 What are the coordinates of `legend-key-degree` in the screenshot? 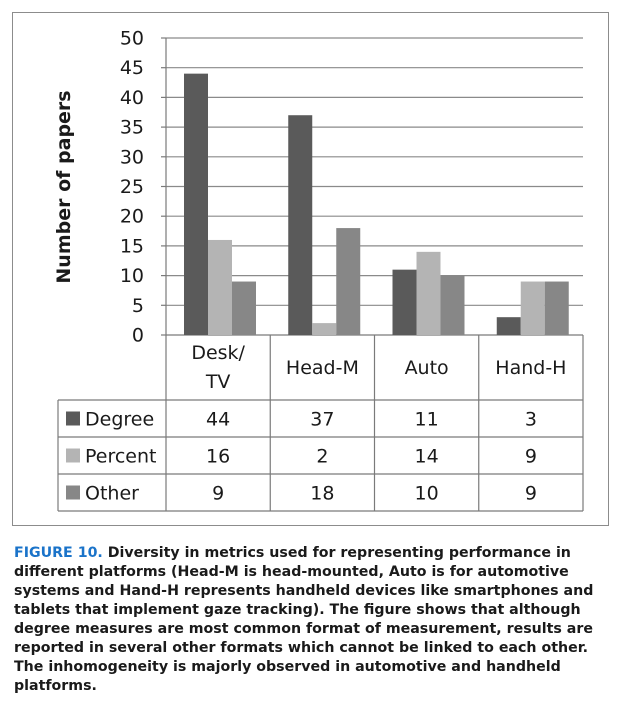 It's located at (73, 418).